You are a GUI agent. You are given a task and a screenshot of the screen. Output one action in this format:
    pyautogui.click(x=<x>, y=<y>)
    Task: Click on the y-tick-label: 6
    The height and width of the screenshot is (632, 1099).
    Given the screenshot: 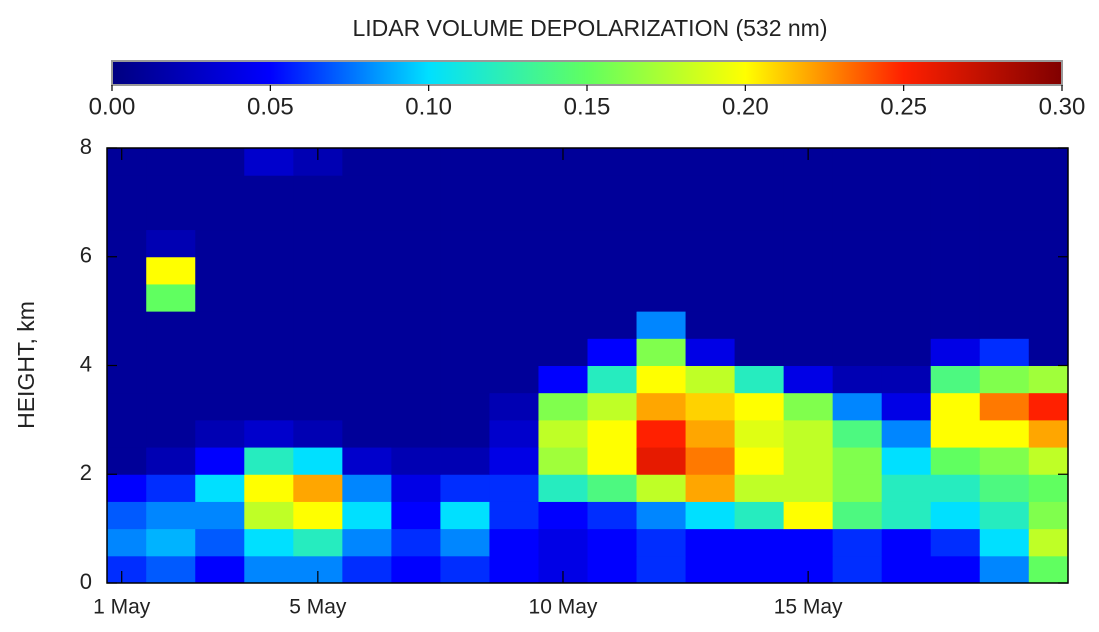 What is the action you would take?
    pyautogui.click(x=86, y=255)
    